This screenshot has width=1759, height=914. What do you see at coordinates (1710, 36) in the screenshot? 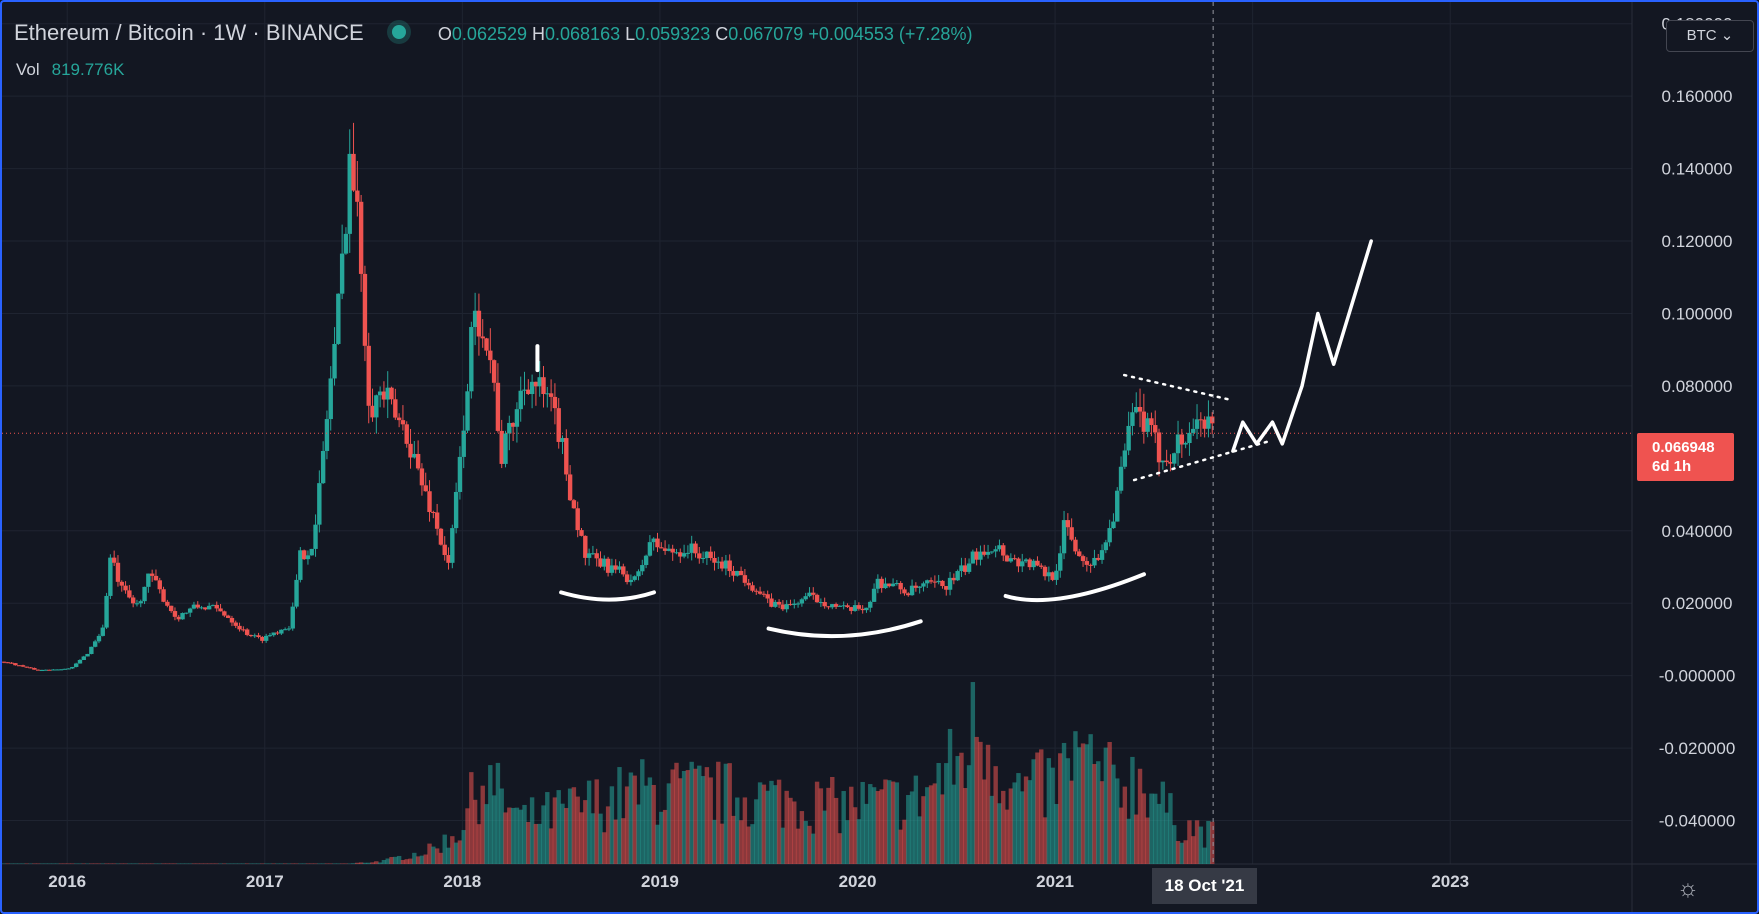
I see `currency-button: BTC ⌄` at bounding box center [1710, 36].